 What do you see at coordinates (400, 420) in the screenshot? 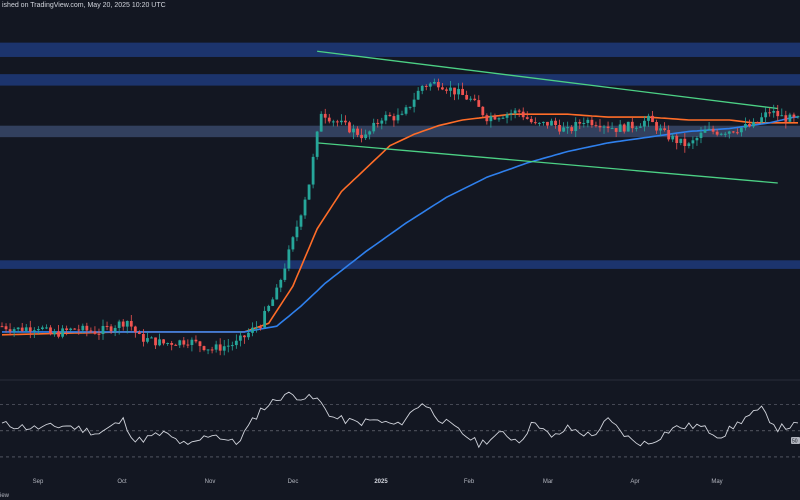
I see `rsi-line` at bounding box center [400, 420].